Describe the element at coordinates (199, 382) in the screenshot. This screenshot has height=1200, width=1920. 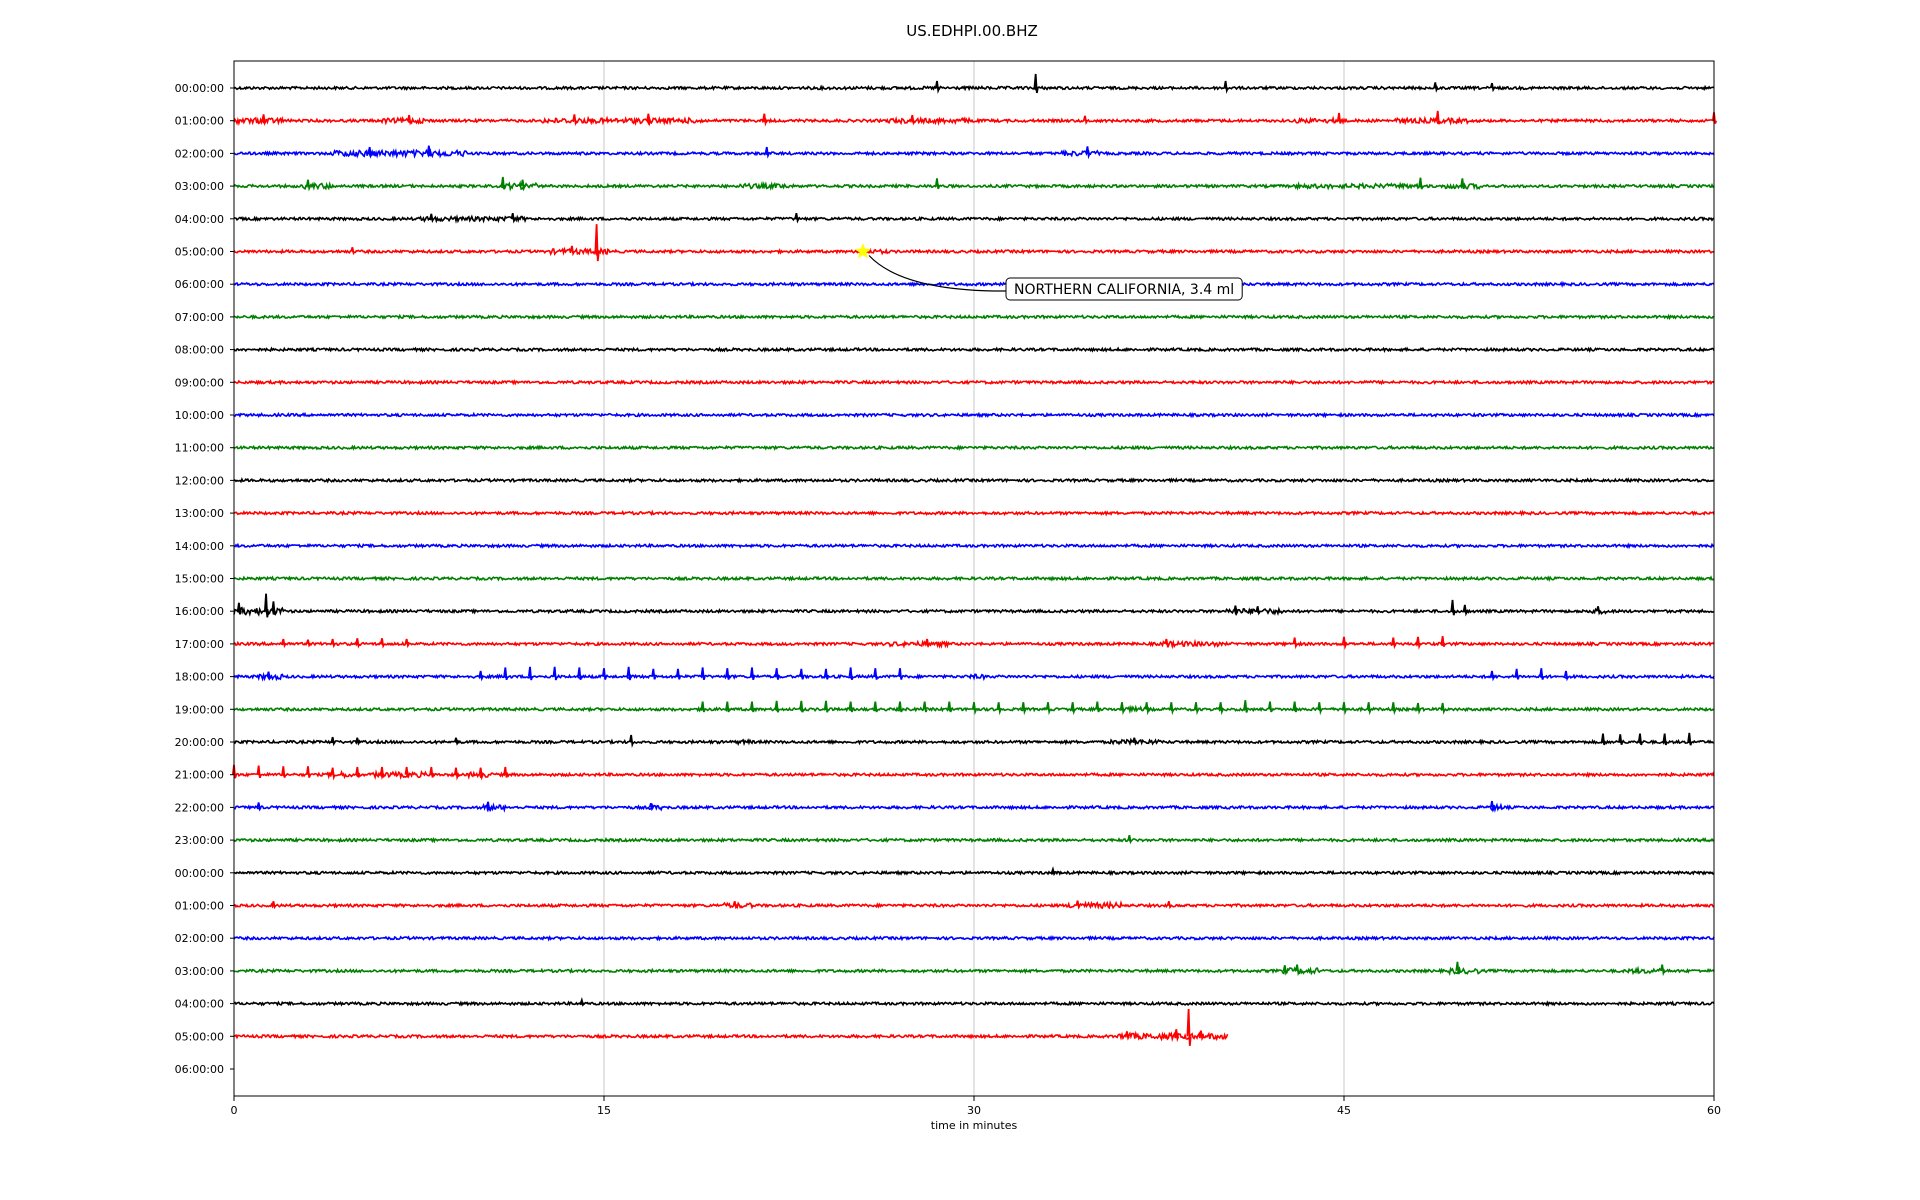
I see `row-time-label: 09:00:00` at that location.